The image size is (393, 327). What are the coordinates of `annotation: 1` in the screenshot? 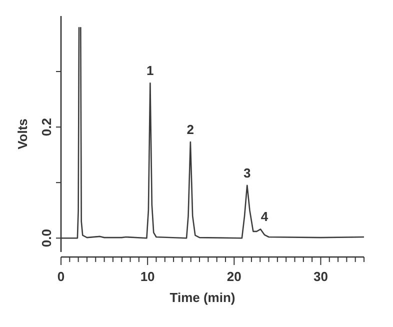 It's located at (150, 70).